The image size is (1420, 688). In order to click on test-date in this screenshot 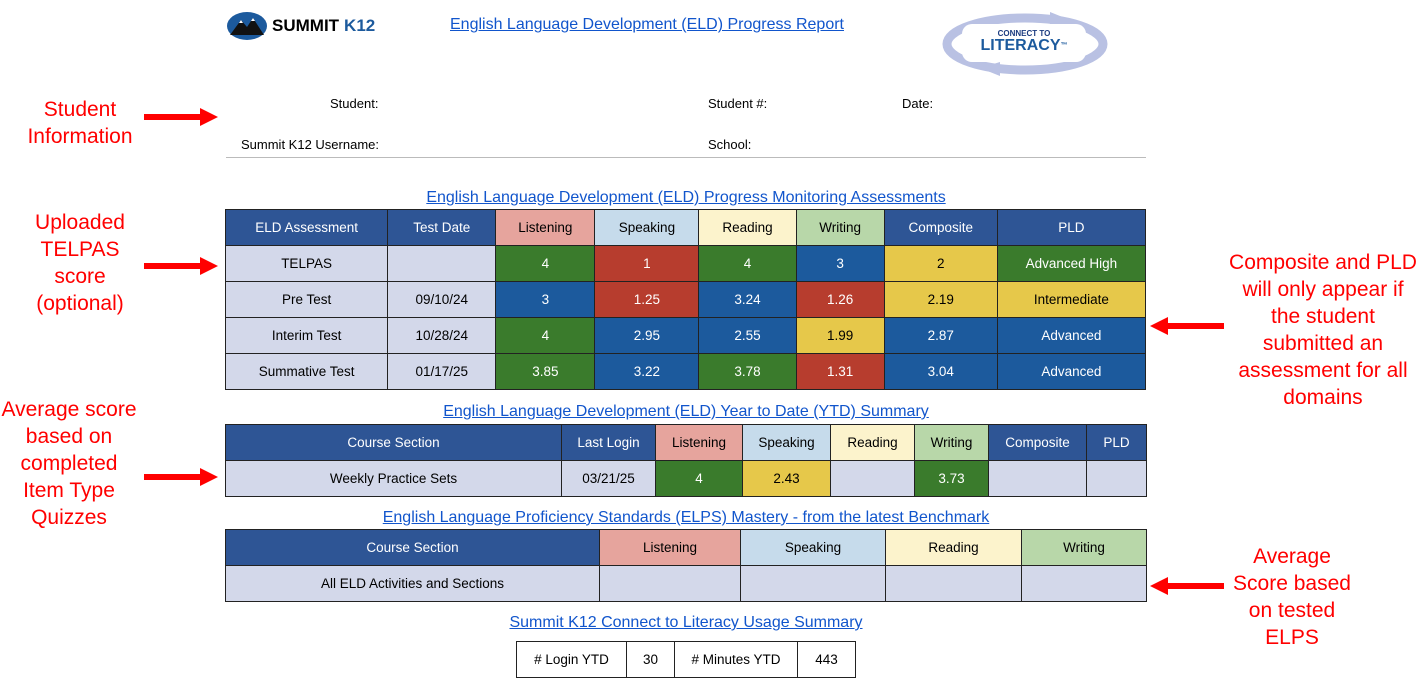, I will do `click(442, 263)`.